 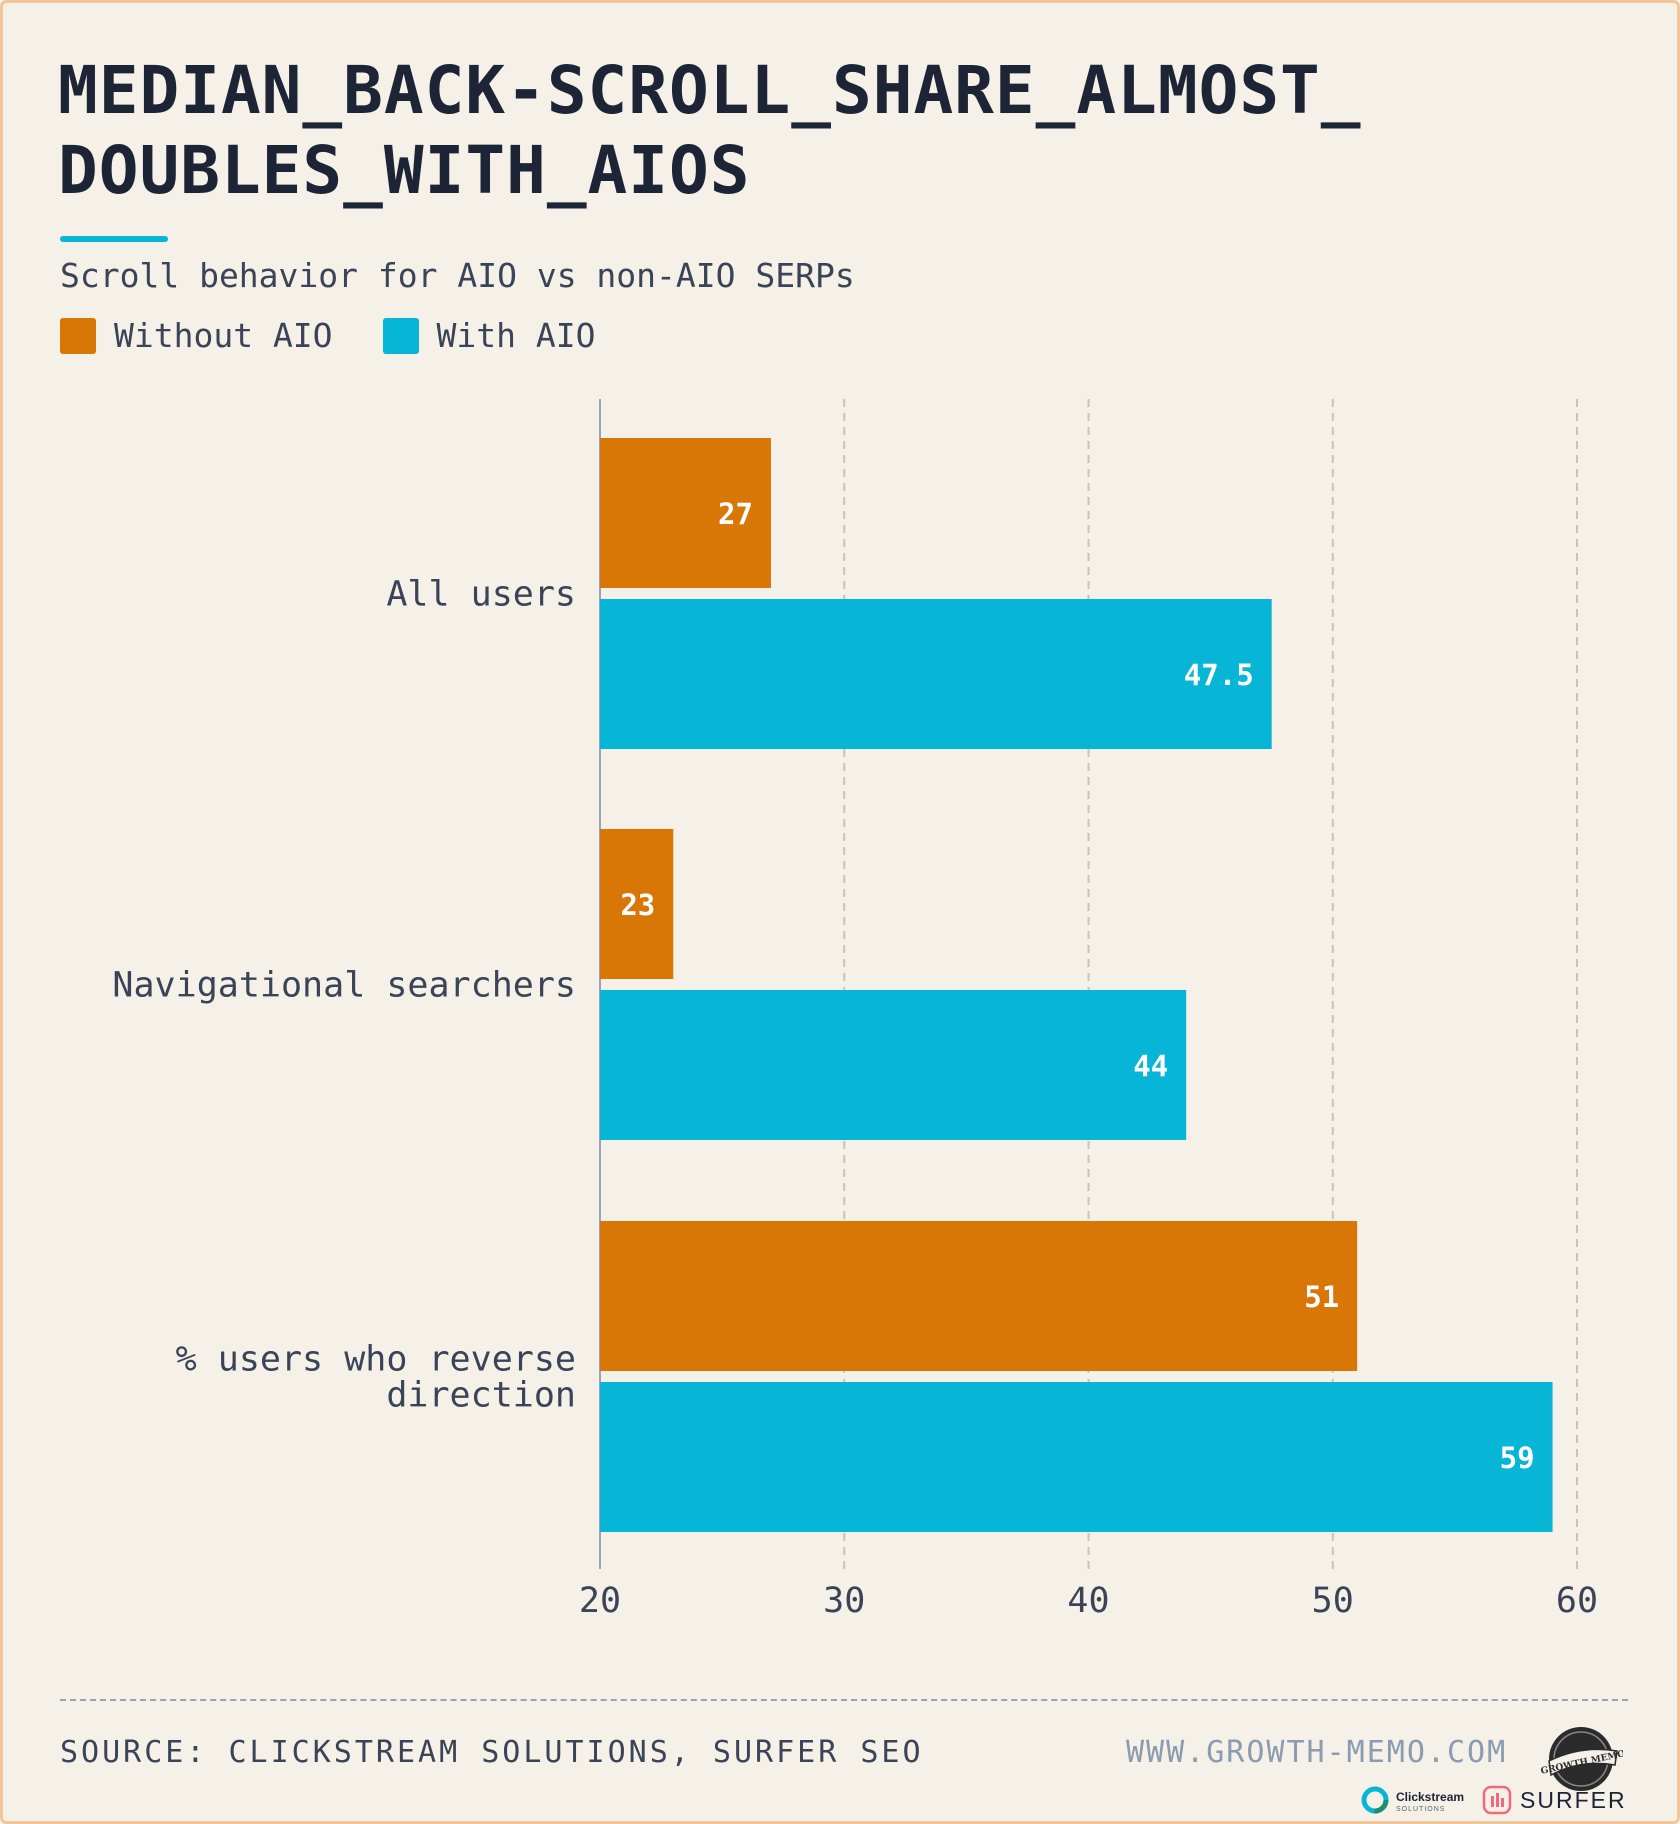 I want to click on category-label: direction, so click(x=481, y=1396).